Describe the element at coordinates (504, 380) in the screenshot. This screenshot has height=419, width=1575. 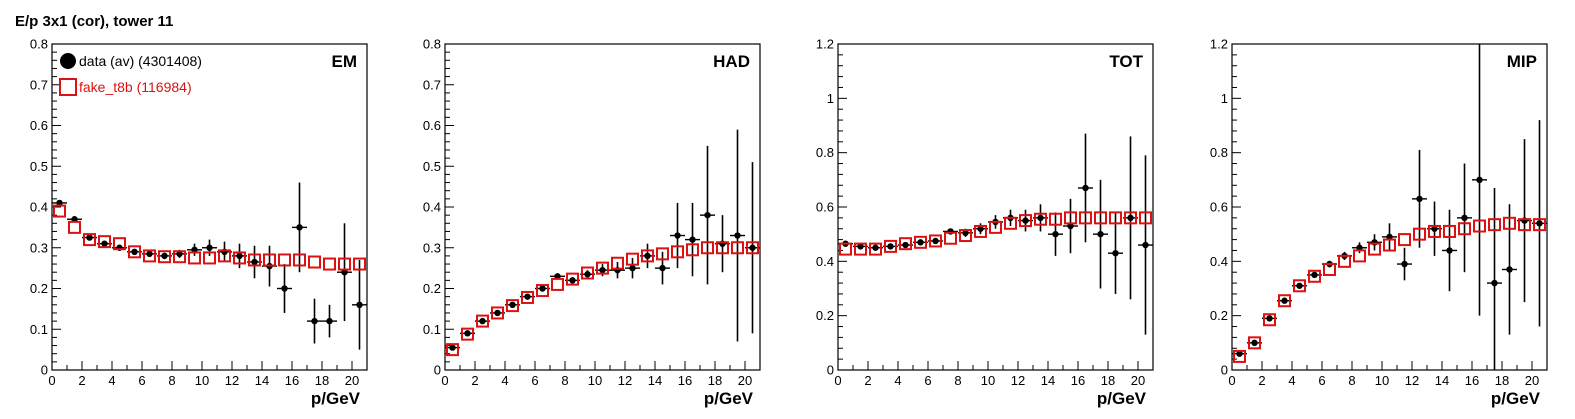
I see `x-tick-label: 4` at that location.